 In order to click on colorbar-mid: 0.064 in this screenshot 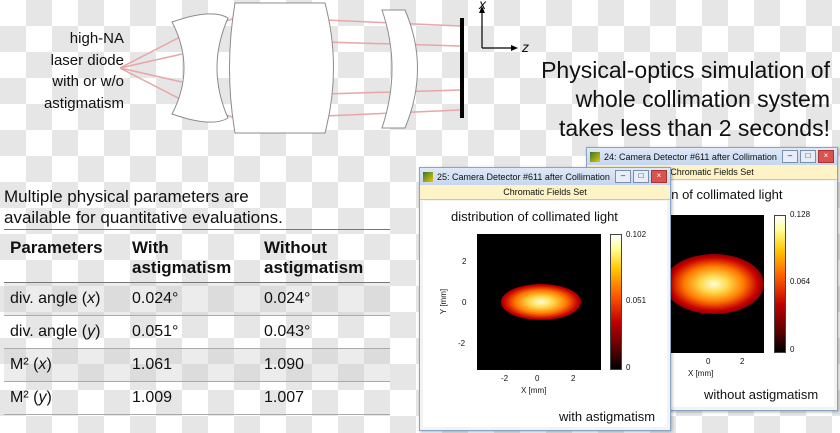, I will do `click(800, 281)`.